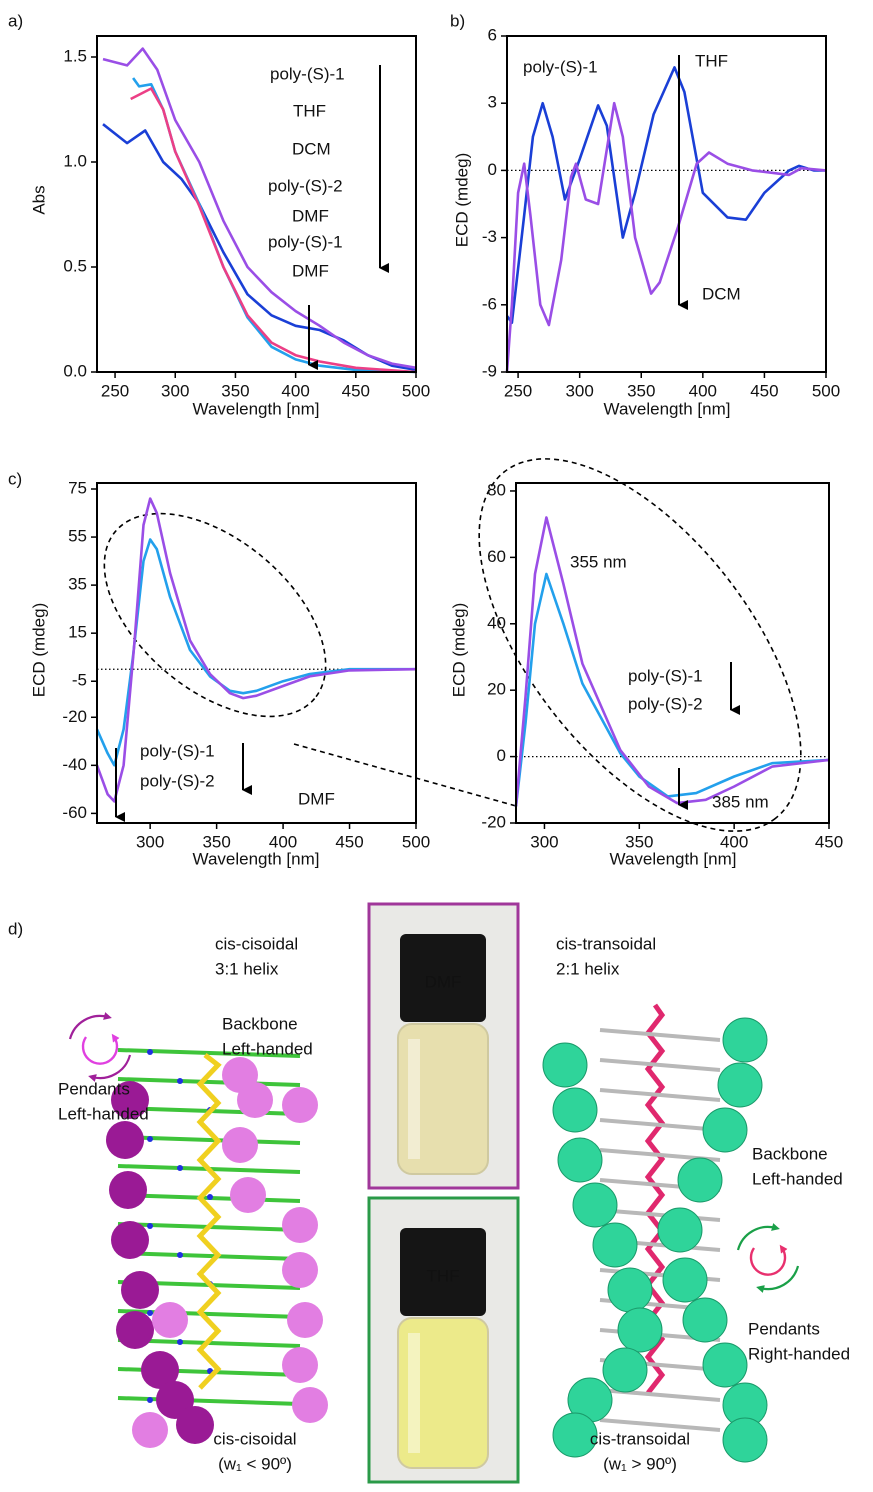 This screenshot has width=873, height=1492. What do you see at coordinates (15, 20) in the screenshot?
I see `panel-label: a)` at bounding box center [15, 20].